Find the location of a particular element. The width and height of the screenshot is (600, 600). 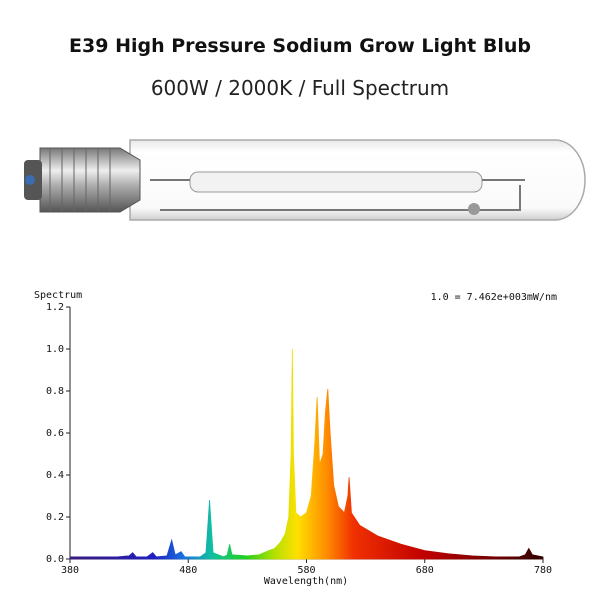

y-tick-label: 0.2 is located at coordinates (55, 517).